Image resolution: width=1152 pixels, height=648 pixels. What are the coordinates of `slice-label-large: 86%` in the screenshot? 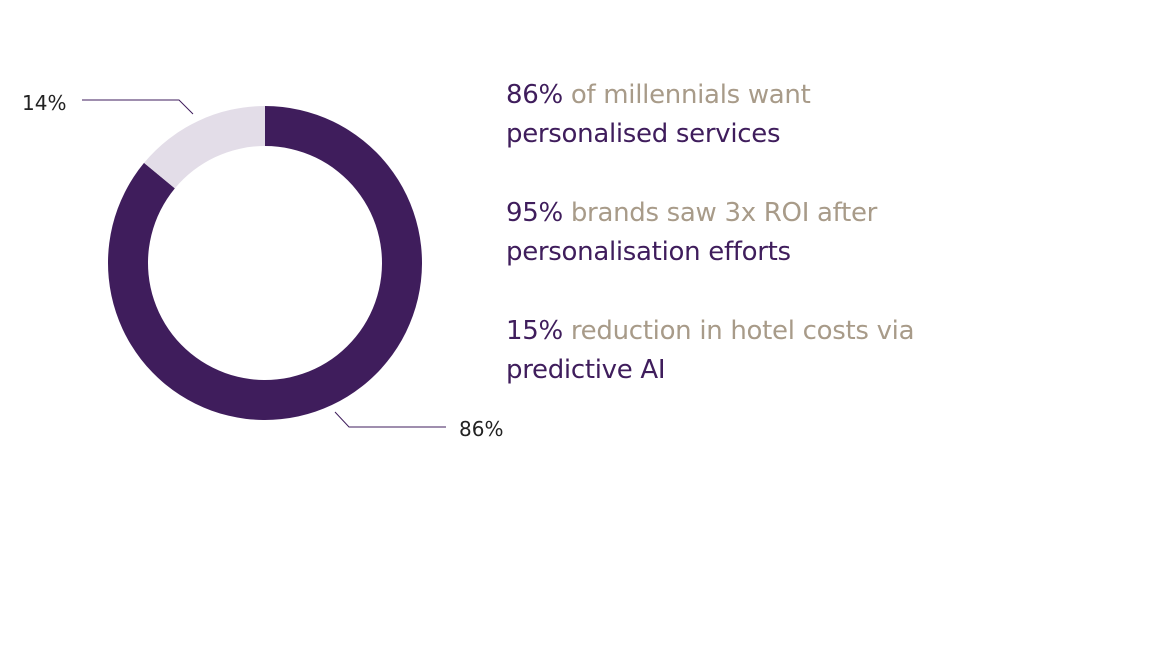 It's located at (481, 429).